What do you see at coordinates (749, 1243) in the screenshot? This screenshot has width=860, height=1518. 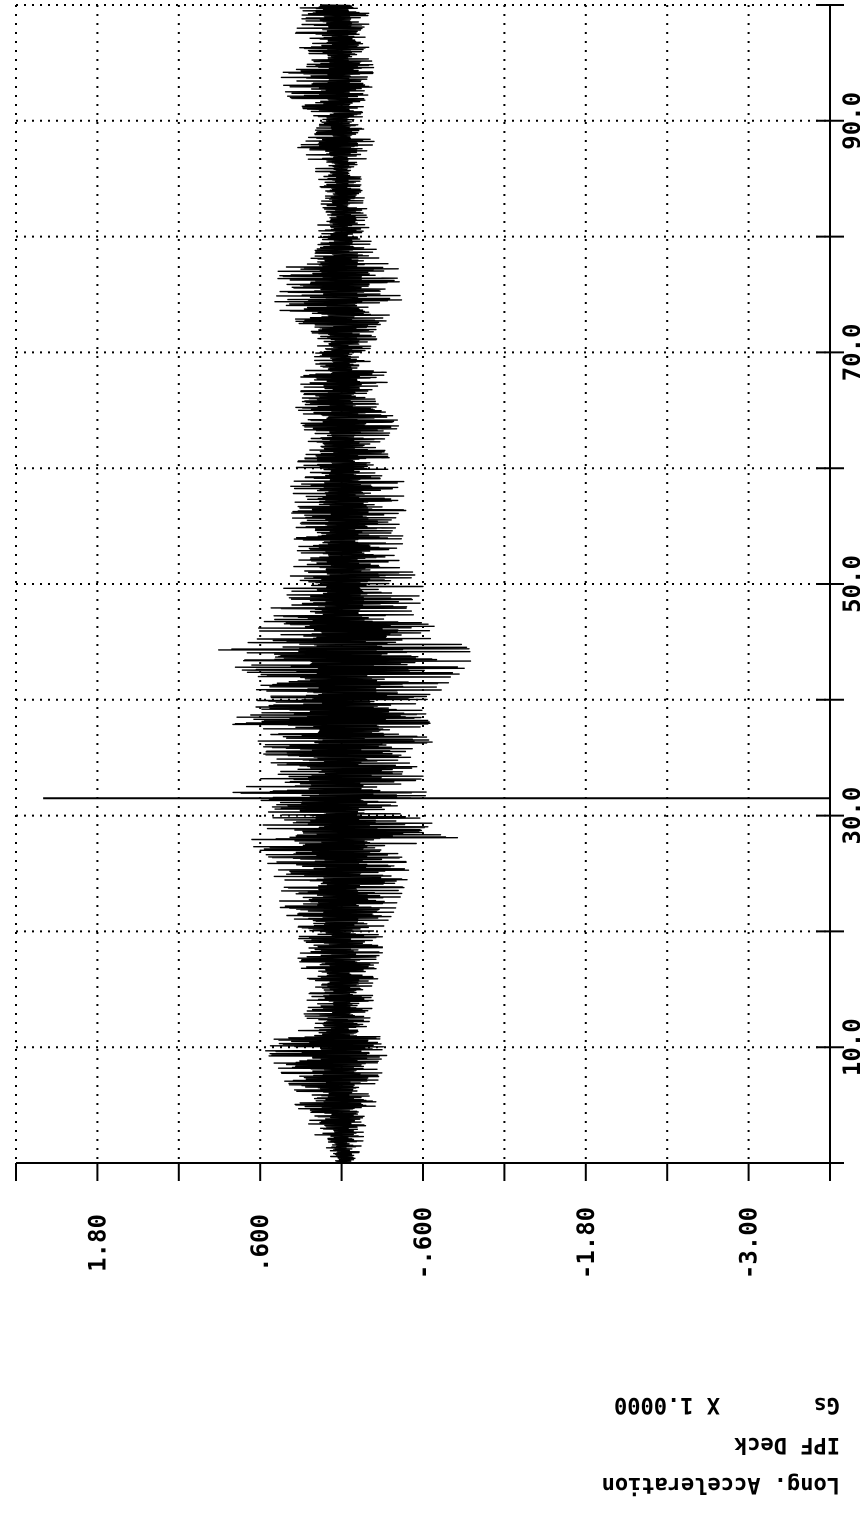 I see `y-tick-label: -3.00` at bounding box center [749, 1243].